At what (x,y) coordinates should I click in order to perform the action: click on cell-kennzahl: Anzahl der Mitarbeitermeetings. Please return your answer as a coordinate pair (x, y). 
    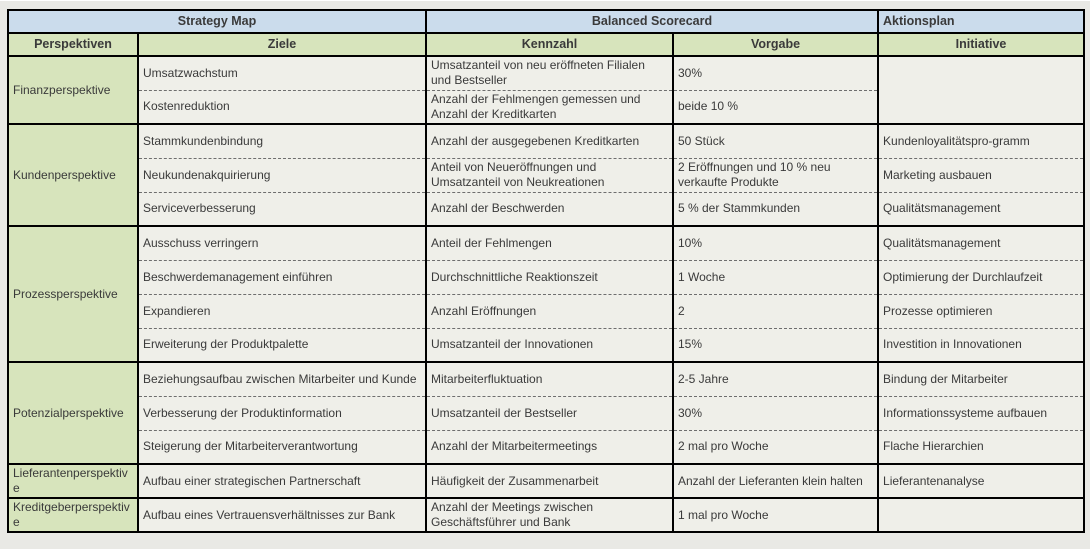
    Looking at the image, I should click on (549, 446).